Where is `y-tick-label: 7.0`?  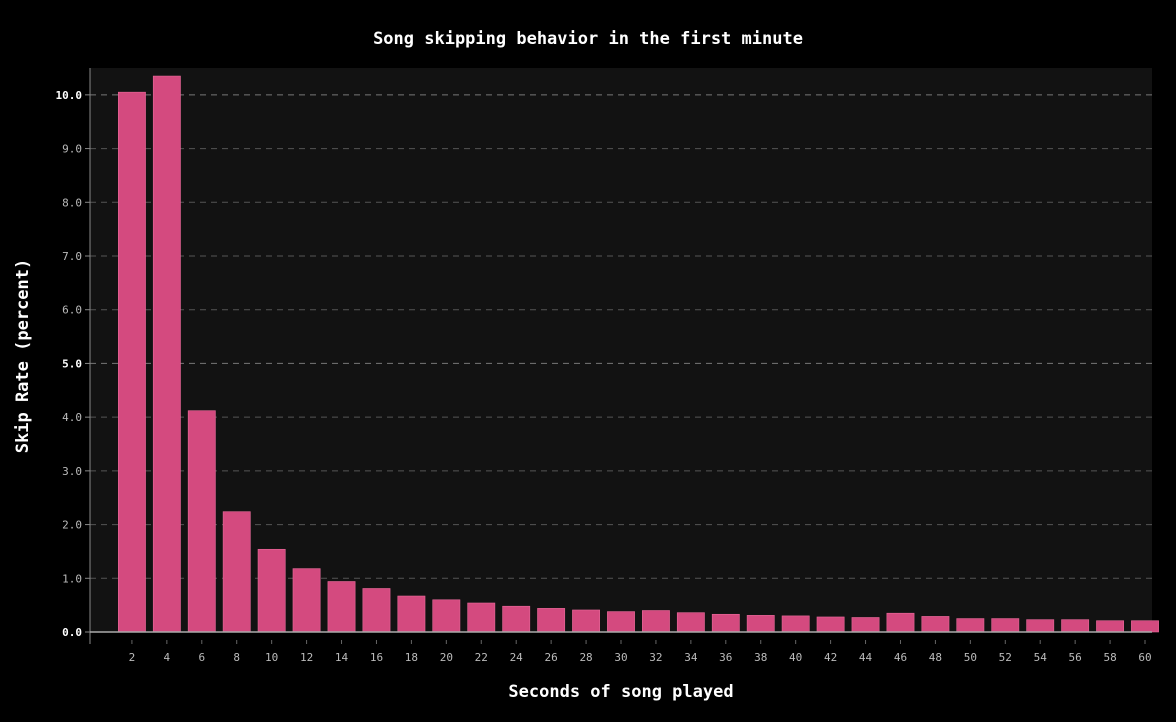 y-tick-label: 7.0 is located at coordinates (72, 256).